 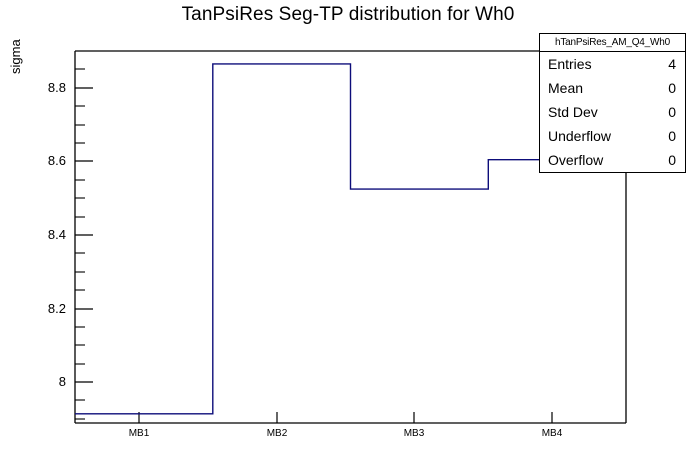 I want to click on stats-value-underflow: 0, so click(x=672, y=136).